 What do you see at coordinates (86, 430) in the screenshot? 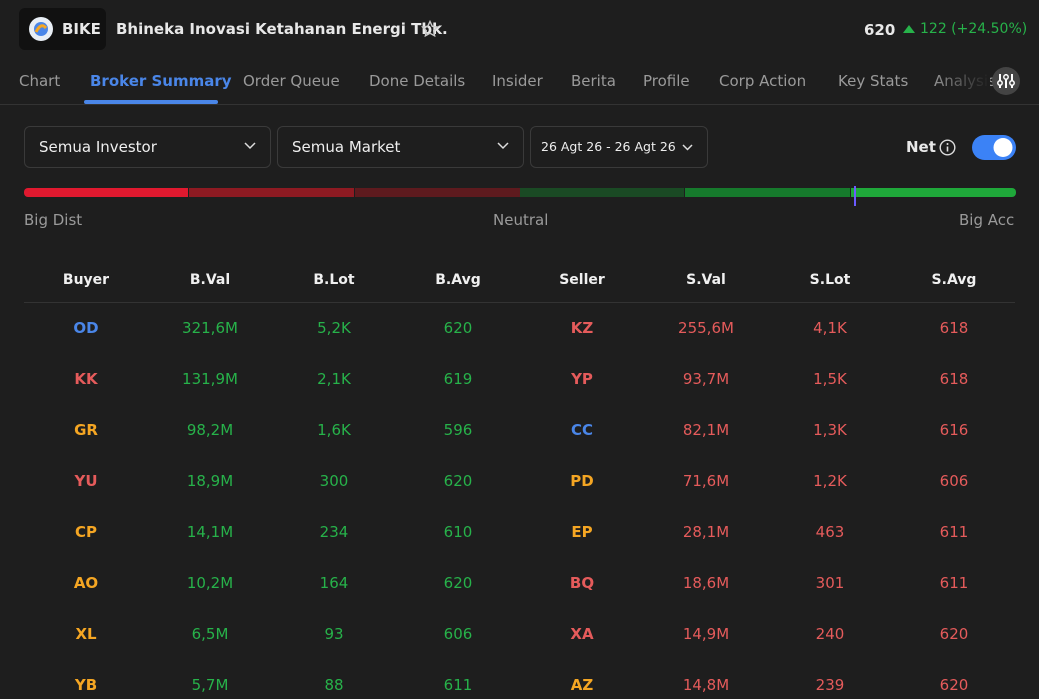
I see `broker-code: GR` at bounding box center [86, 430].